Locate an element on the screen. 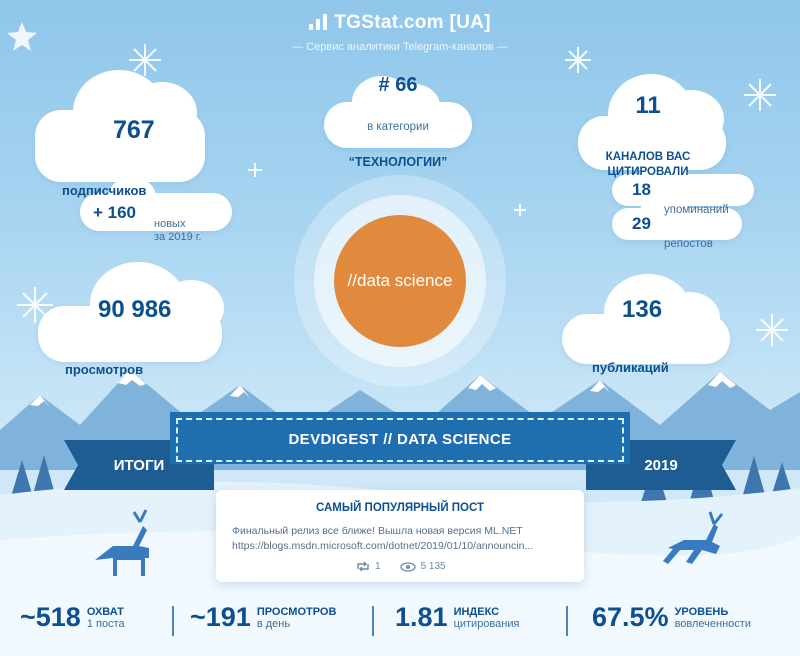 Image resolution: width=800 pixels, height=656 pixels. views-cloud: 90 986 просмотров is located at coordinates (131, 319).